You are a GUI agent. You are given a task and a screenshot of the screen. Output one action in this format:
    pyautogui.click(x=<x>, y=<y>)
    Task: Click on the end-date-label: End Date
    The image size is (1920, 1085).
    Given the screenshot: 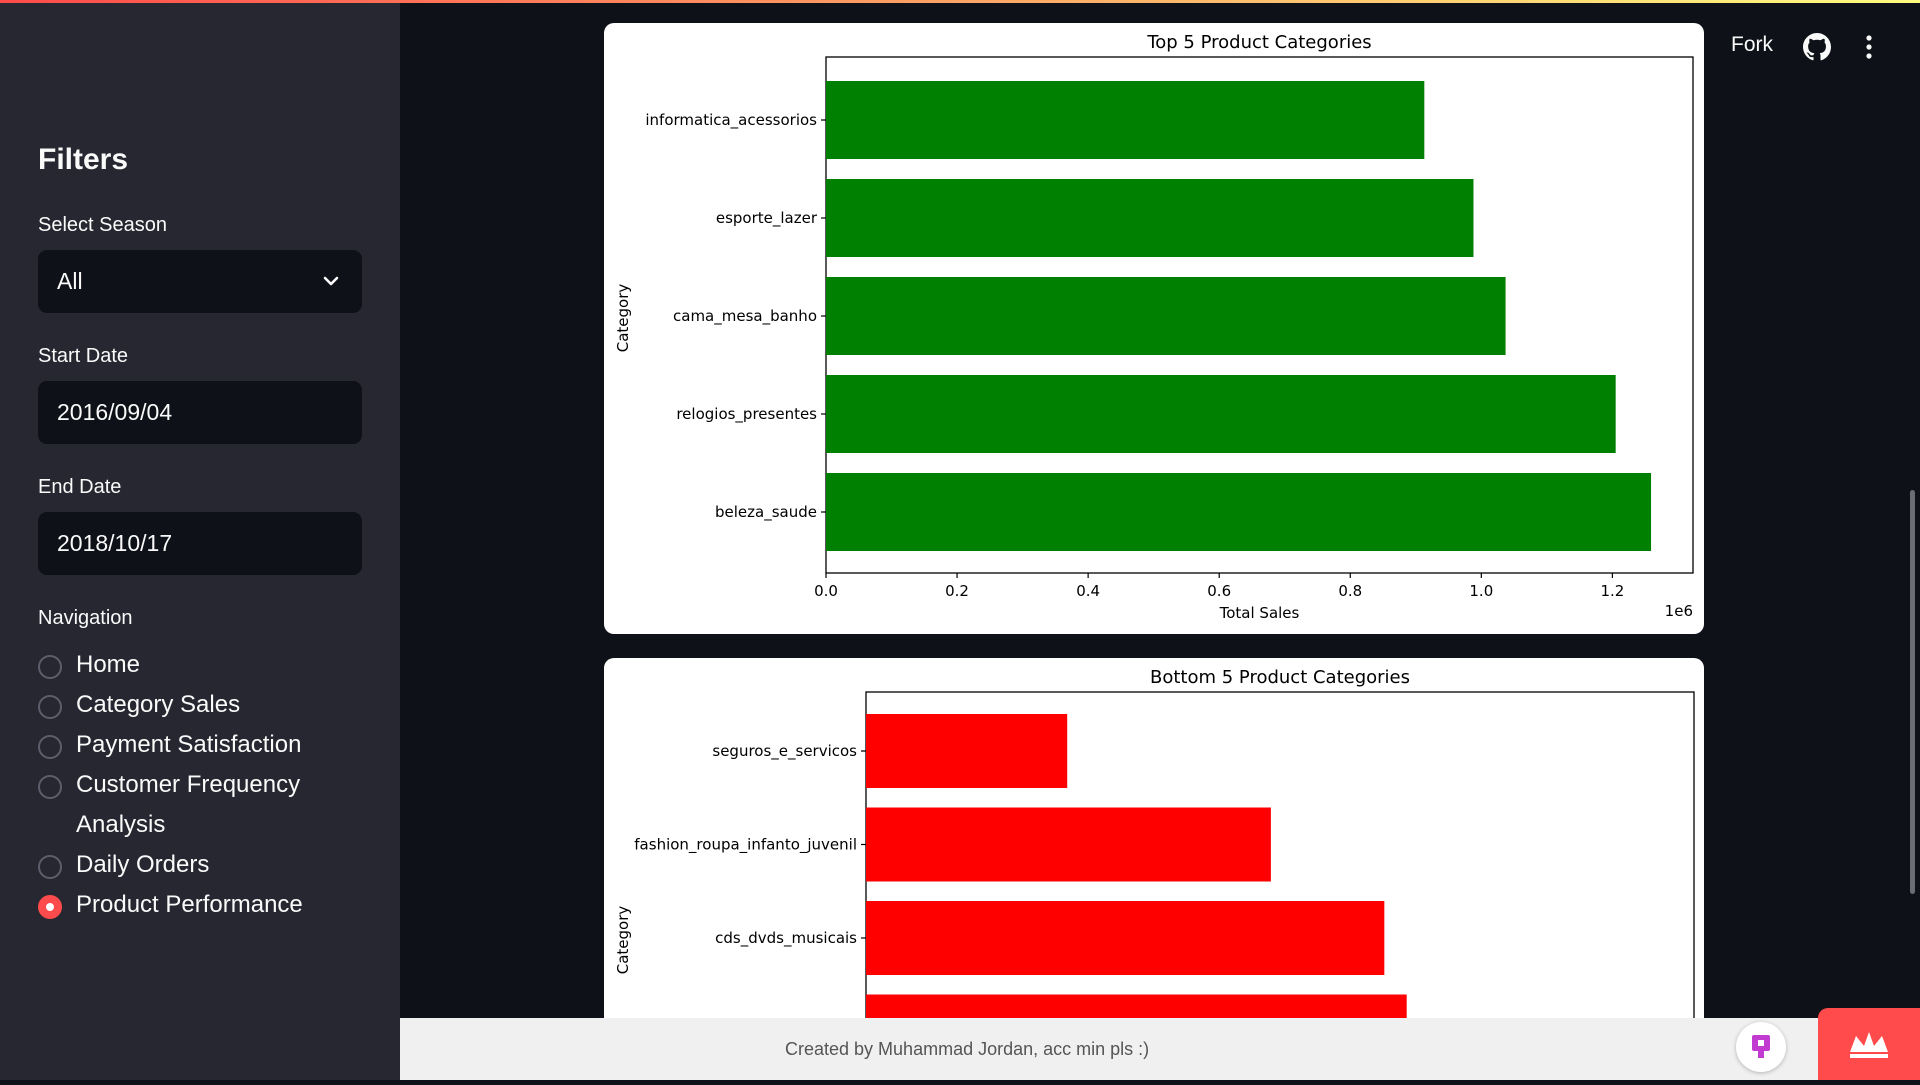 What is the action you would take?
    pyautogui.click(x=80, y=487)
    